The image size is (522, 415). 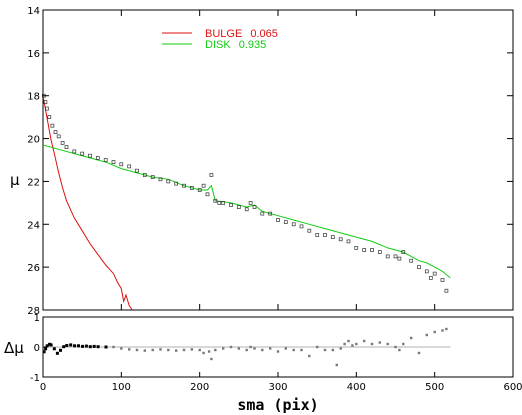 What do you see at coordinates (241, 34) in the screenshot?
I see `svg-text: BULGE 0.065` at bounding box center [241, 34].